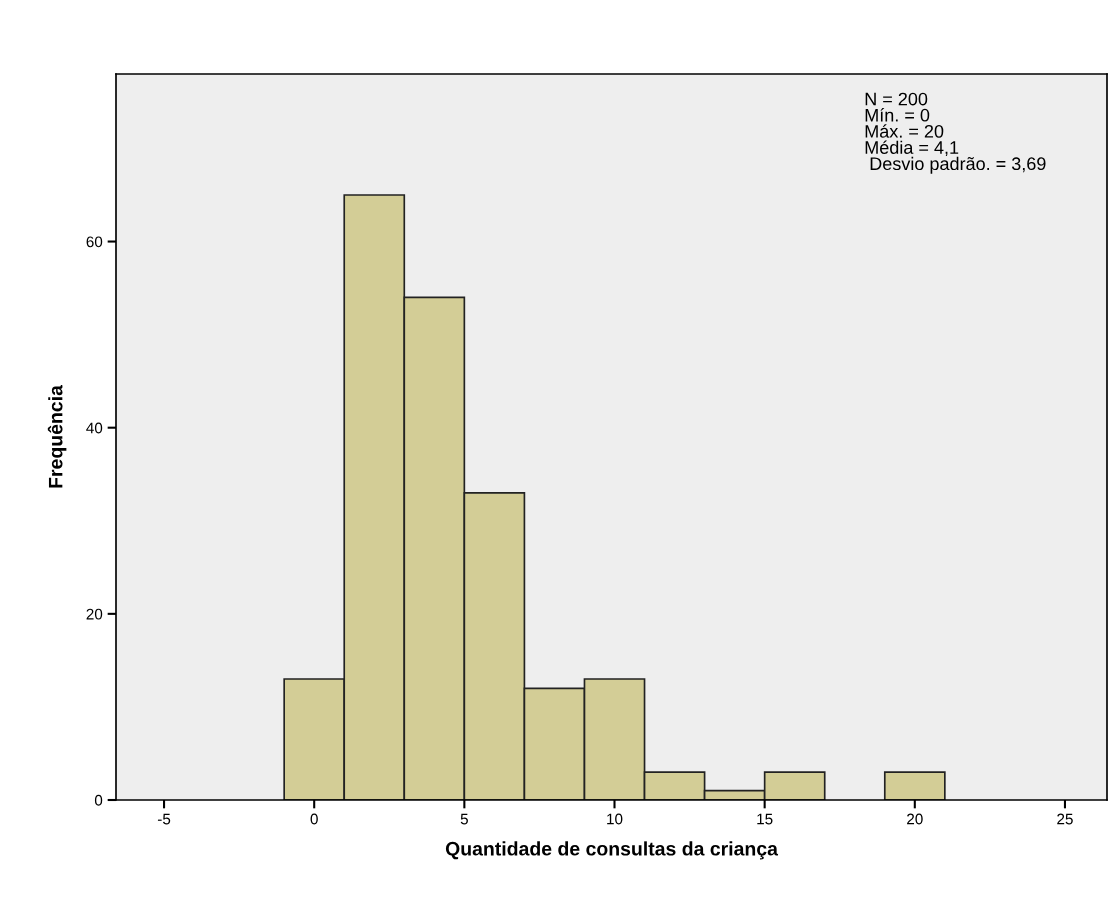 The image size is (1115, 899). Describe the element at coordinates (314, 819) in the screenshot. I see `x-tick-label: 0` at that location.